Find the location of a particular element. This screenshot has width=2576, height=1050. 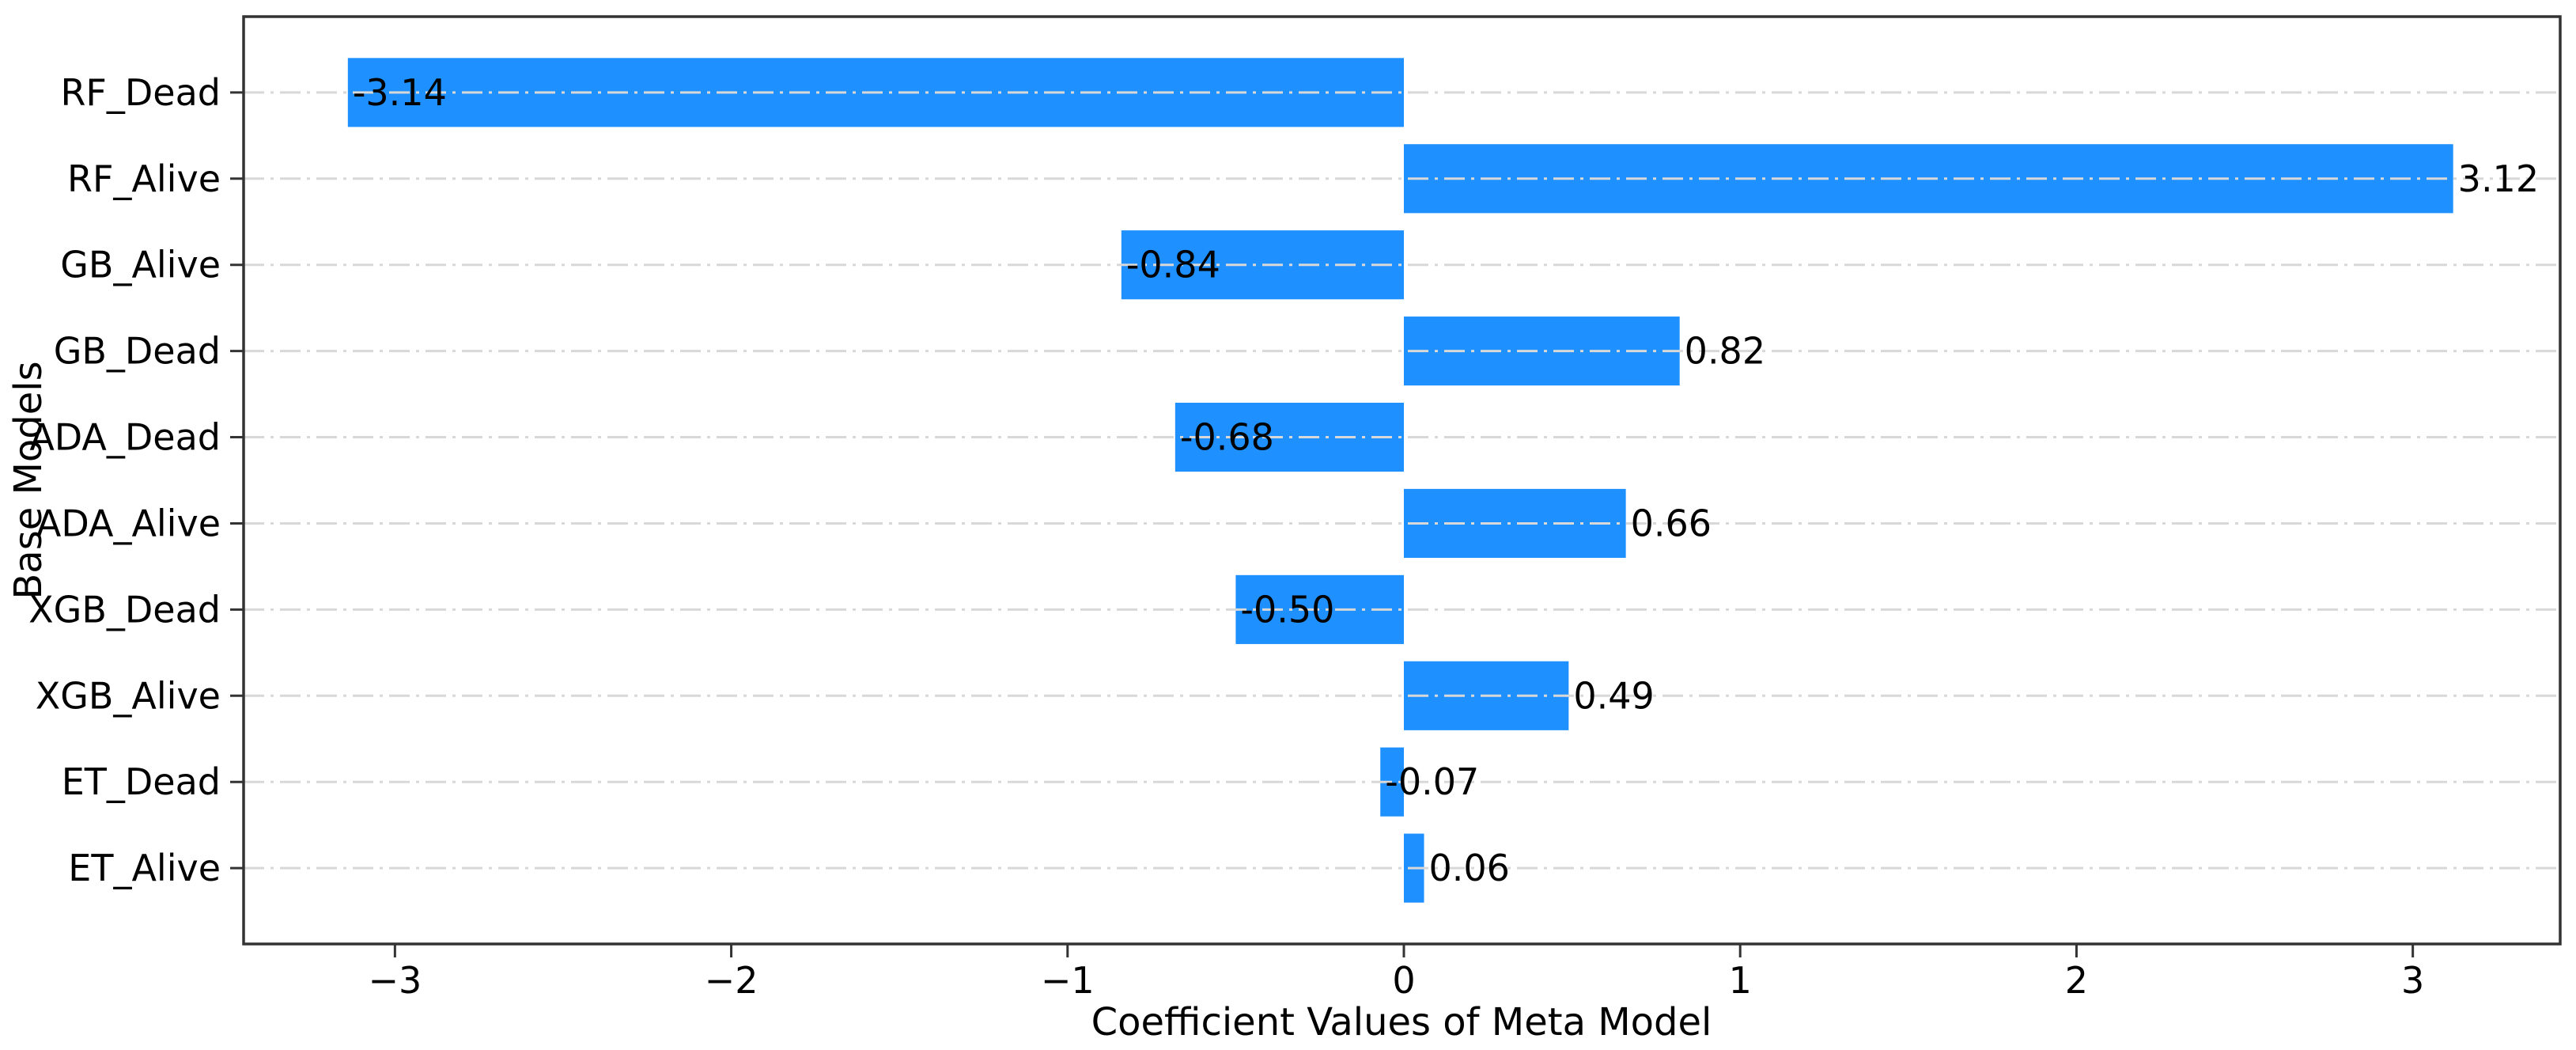

y-tick-label-XGB_Dead: XGB_Dead is located at coordinates (125, 609).